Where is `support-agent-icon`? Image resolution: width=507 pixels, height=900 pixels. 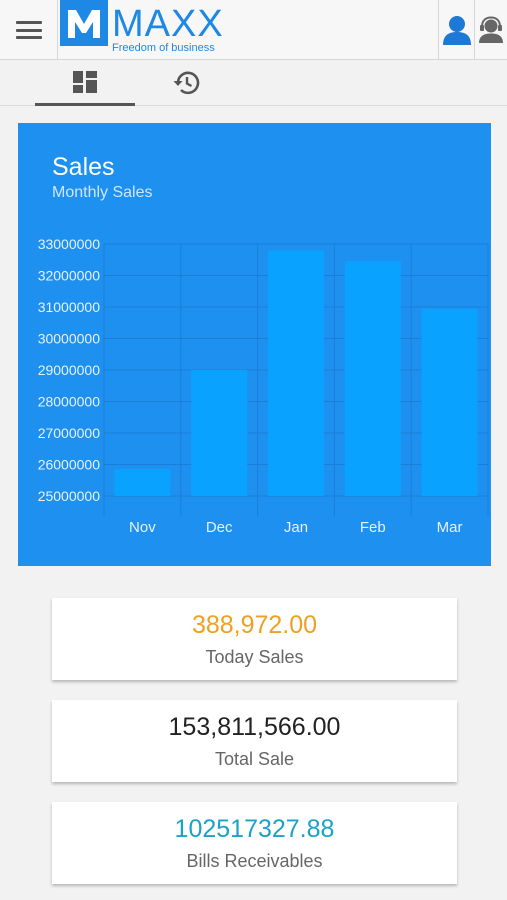 support-agent-icon is located at coordinates (490, 30).